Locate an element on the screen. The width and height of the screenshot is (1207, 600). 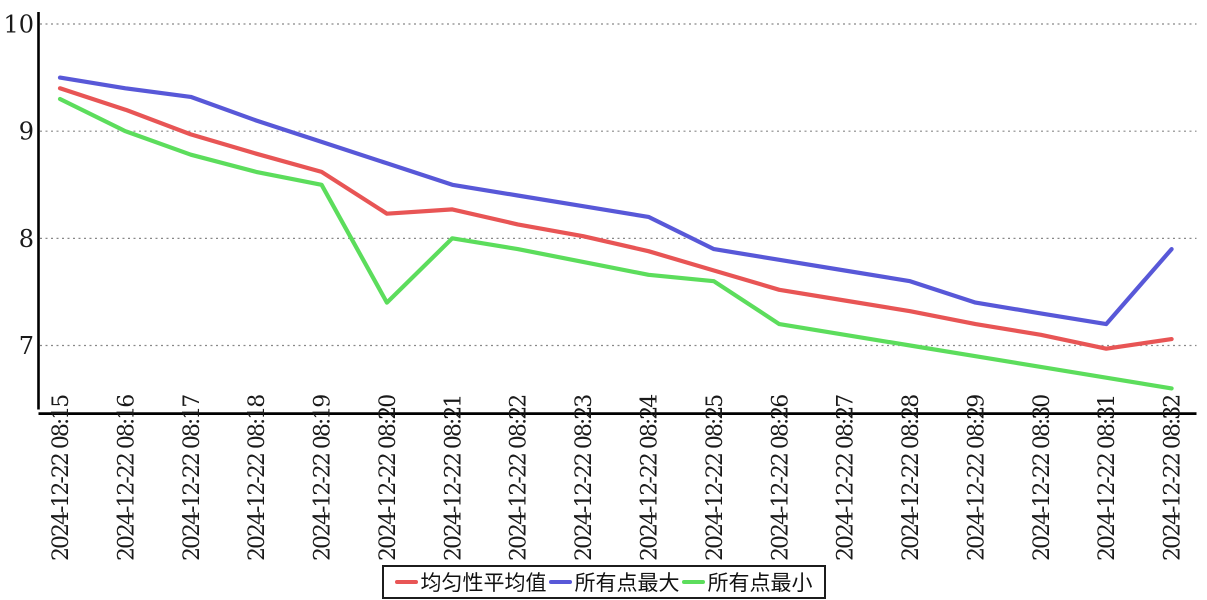
legend-item-min: 所有点最小 is located at coordinates (747, 582).